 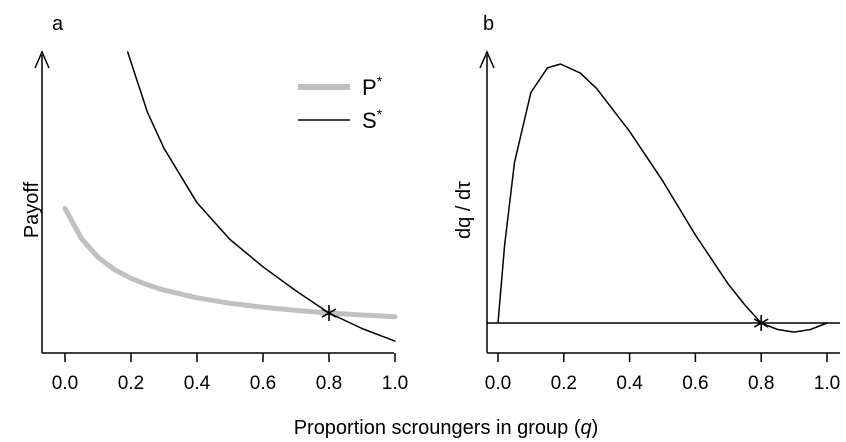 I want to click on panel-b-x-ticks: 0.0 0.2 0.4 0.6 0.8 1.0, so click(x=662, y=373).